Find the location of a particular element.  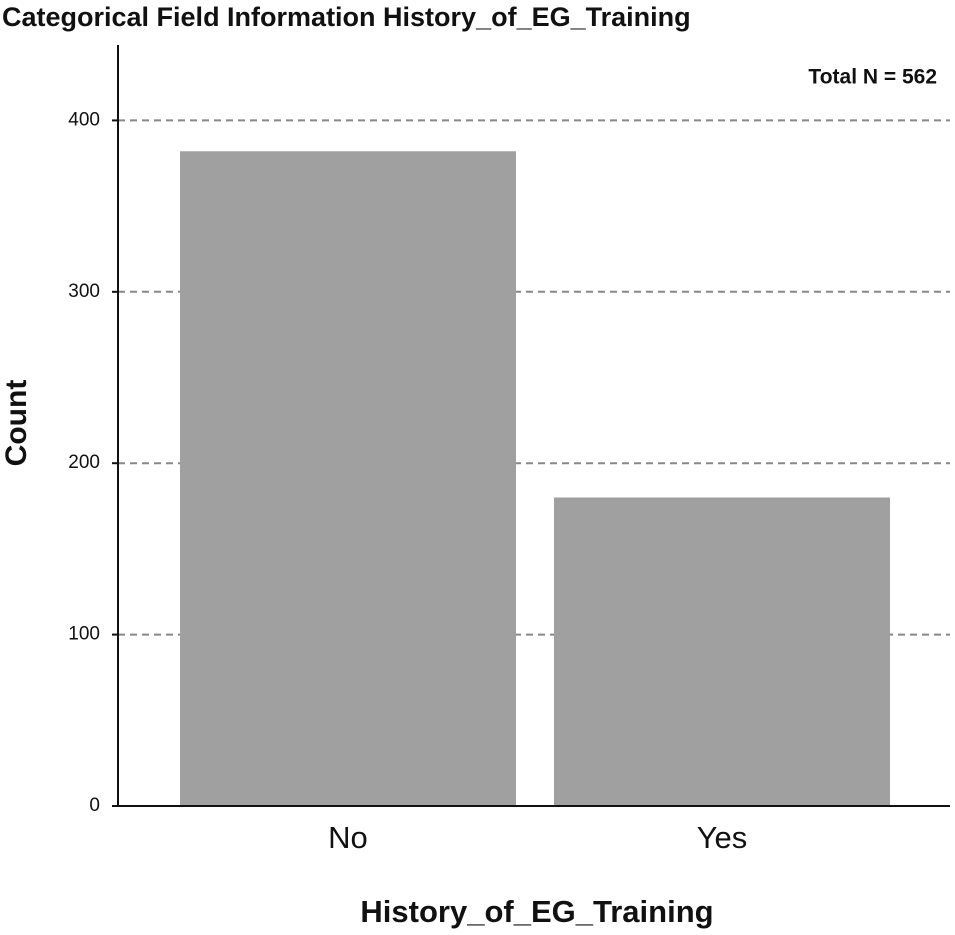

y-tick-label: 100 is located at coordinates (84, 634).